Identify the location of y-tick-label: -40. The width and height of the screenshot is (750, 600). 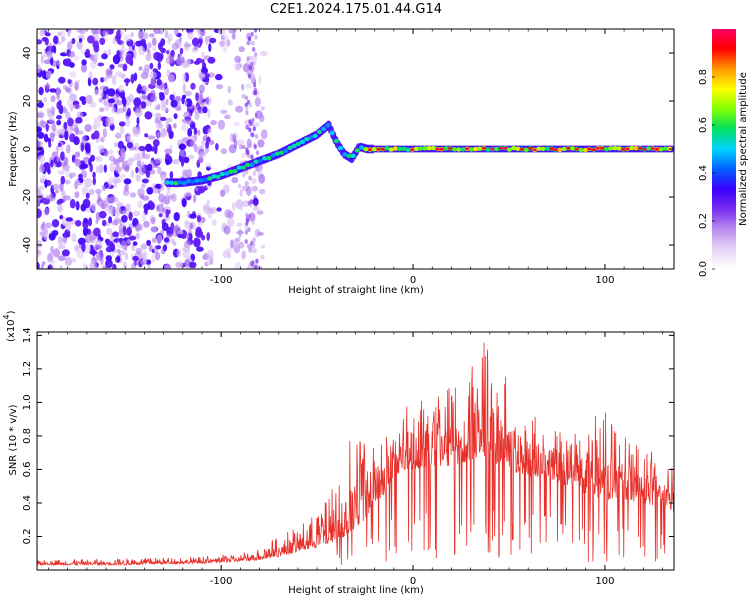
(27, 245).